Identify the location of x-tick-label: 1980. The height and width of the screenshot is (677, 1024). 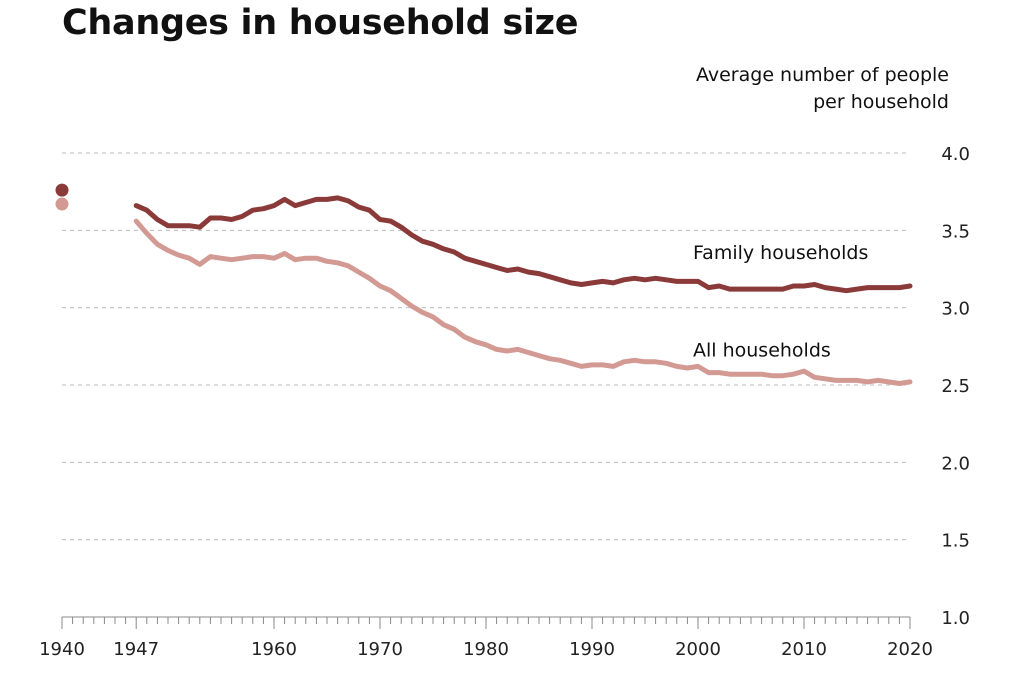
(486, 649).